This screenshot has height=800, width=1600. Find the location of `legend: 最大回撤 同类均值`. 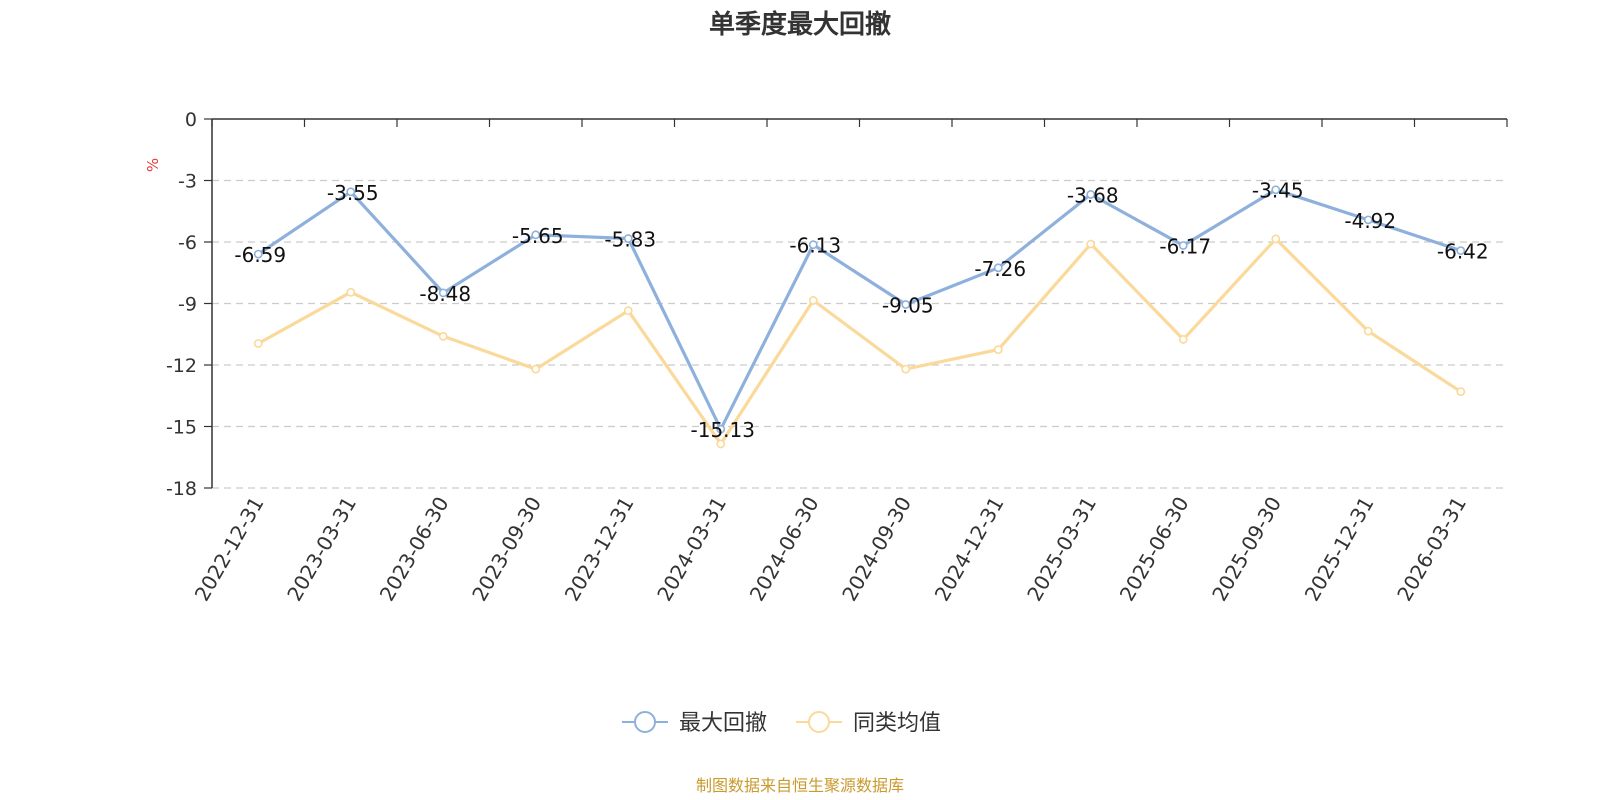

legend: 最大回撤 同类均值 is located at coordinates (781, 723).